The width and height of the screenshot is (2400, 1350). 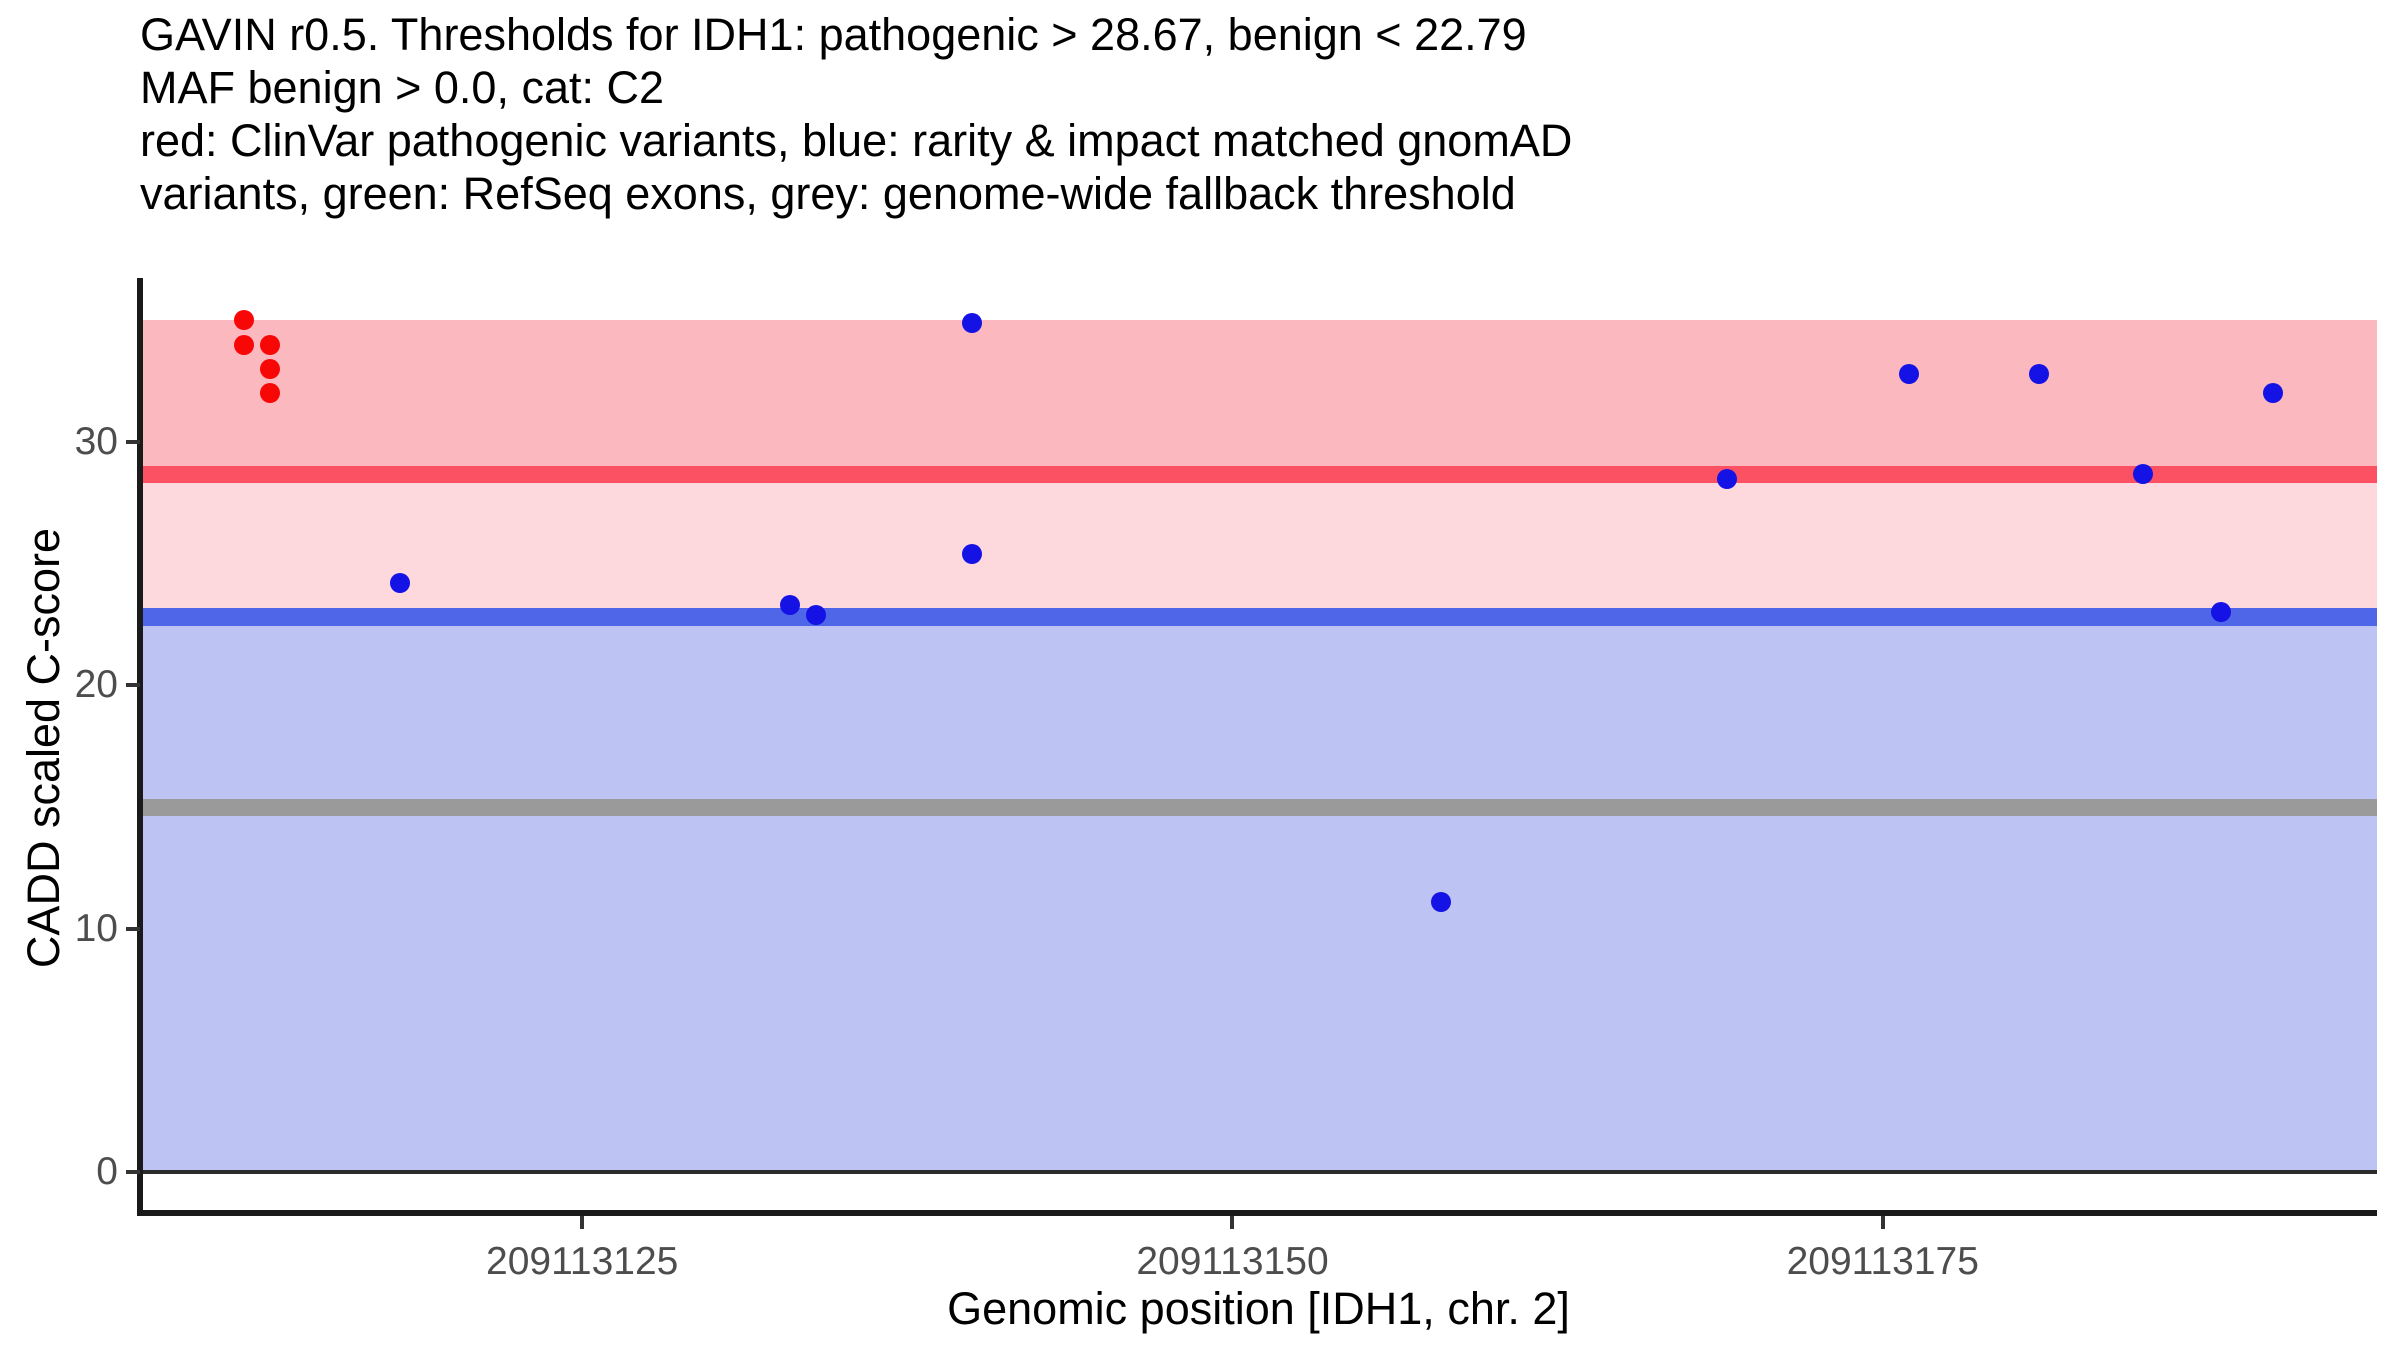 I want to click on y-tick-label: 30, so click(x=96, y=442).